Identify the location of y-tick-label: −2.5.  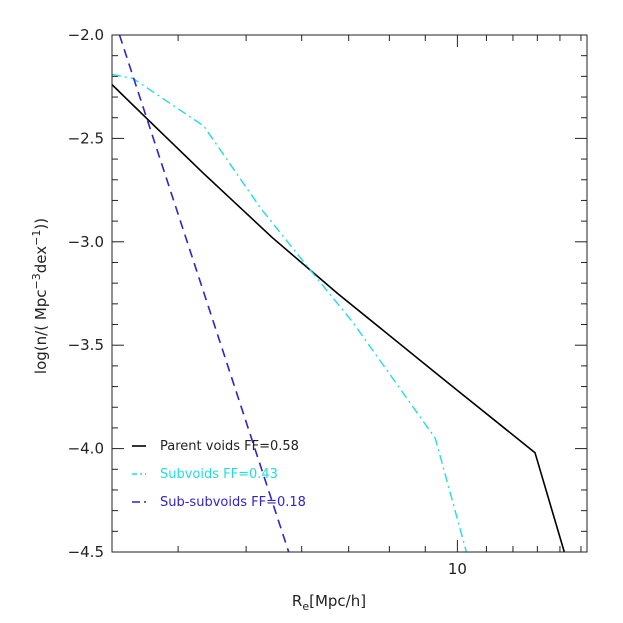
(86, 138).